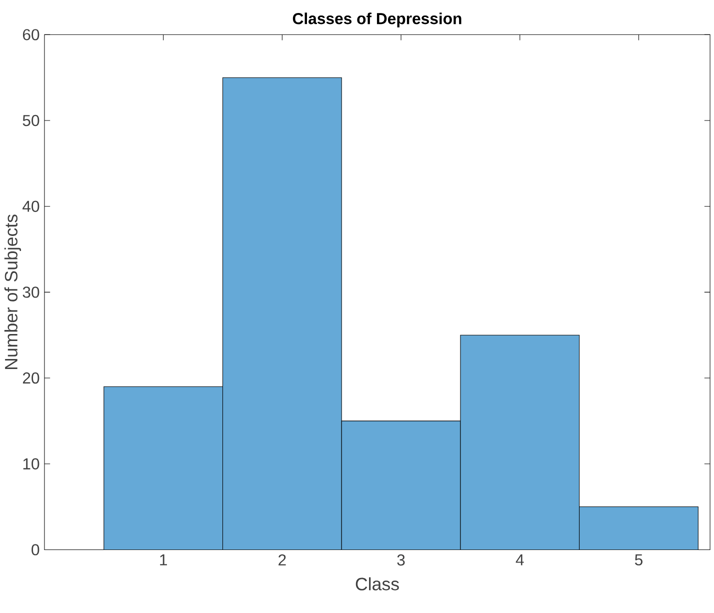  I want to click on y-tick-label: 50, so click(31, 120).